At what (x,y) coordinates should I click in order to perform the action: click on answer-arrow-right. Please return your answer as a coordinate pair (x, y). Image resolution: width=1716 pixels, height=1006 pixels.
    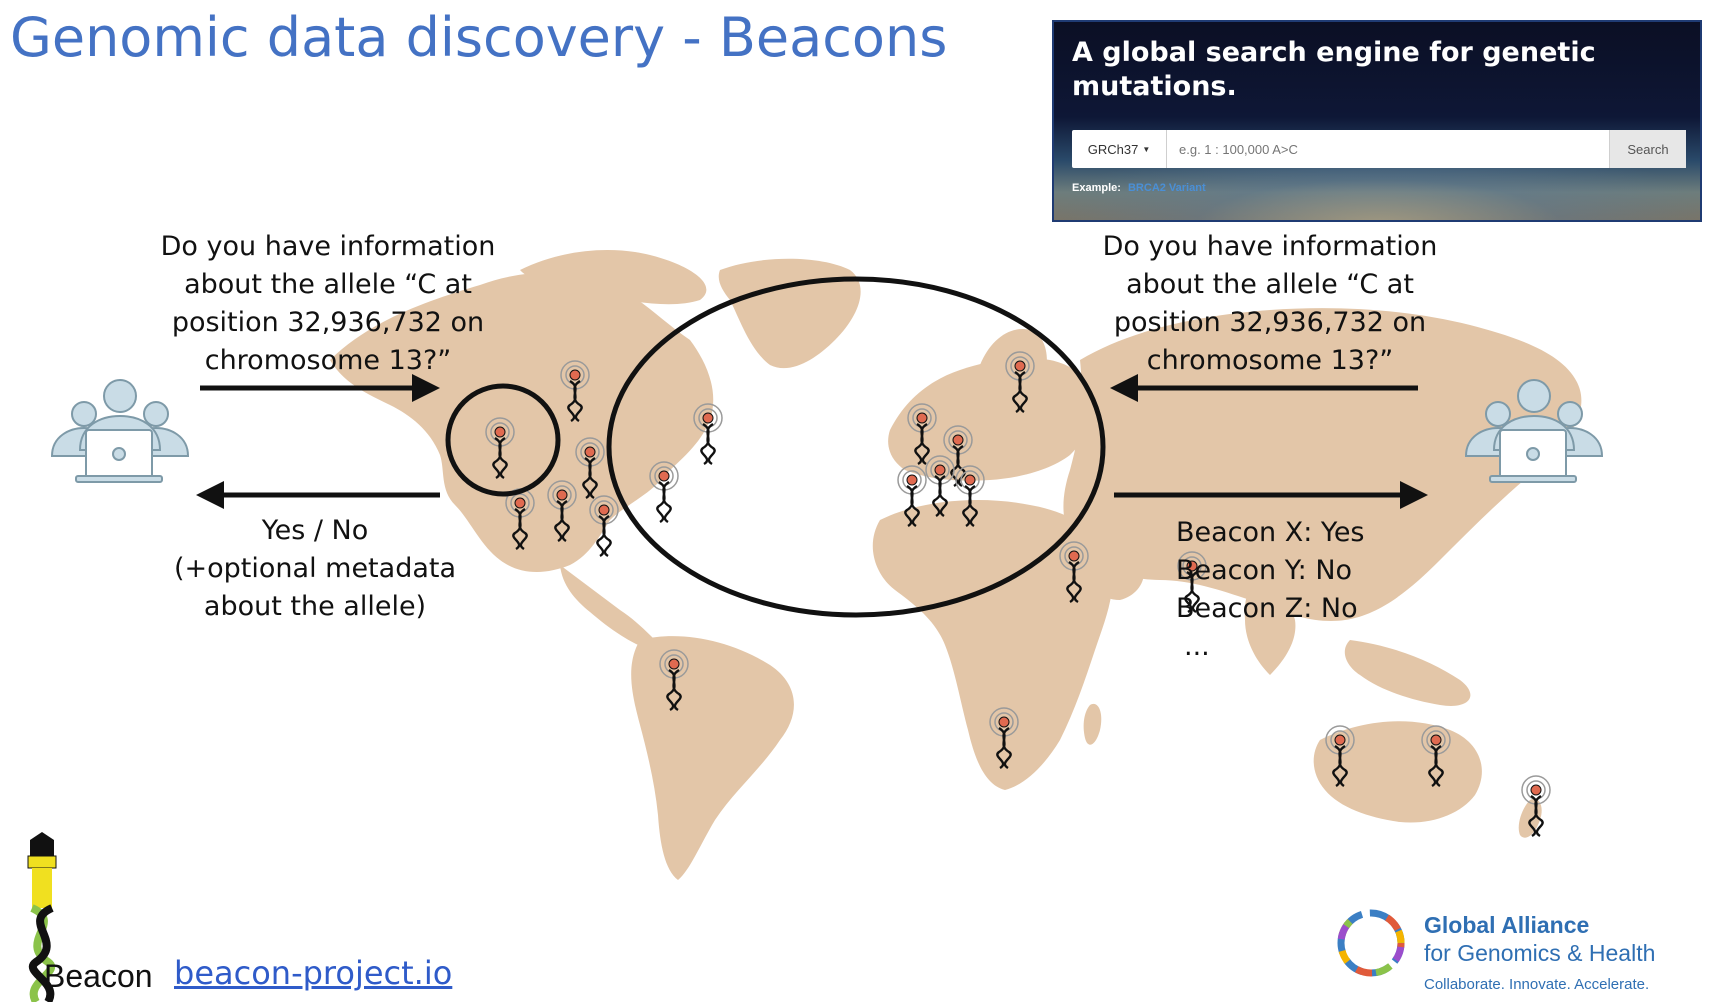
    Looking at the image, I should click on (1271, 495).